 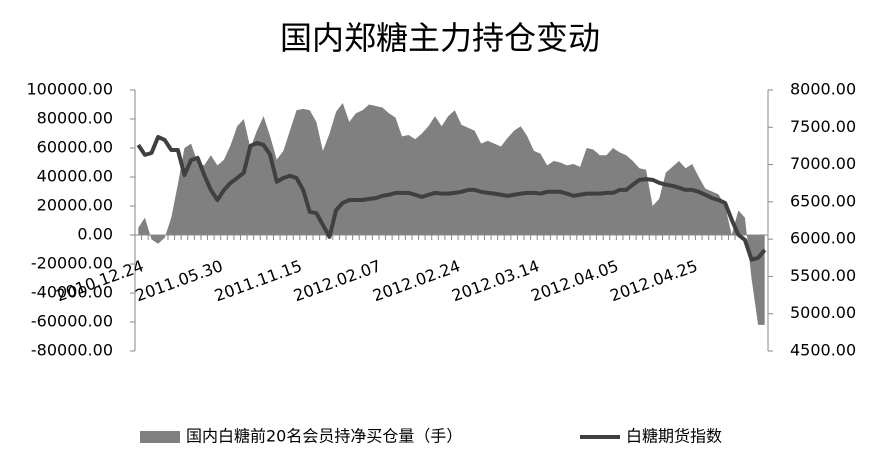 What do you see at coordinates (823, 163) in the screenshot?
I see `y2-tick-label: 7000.00` at bounding box center [823, 163].